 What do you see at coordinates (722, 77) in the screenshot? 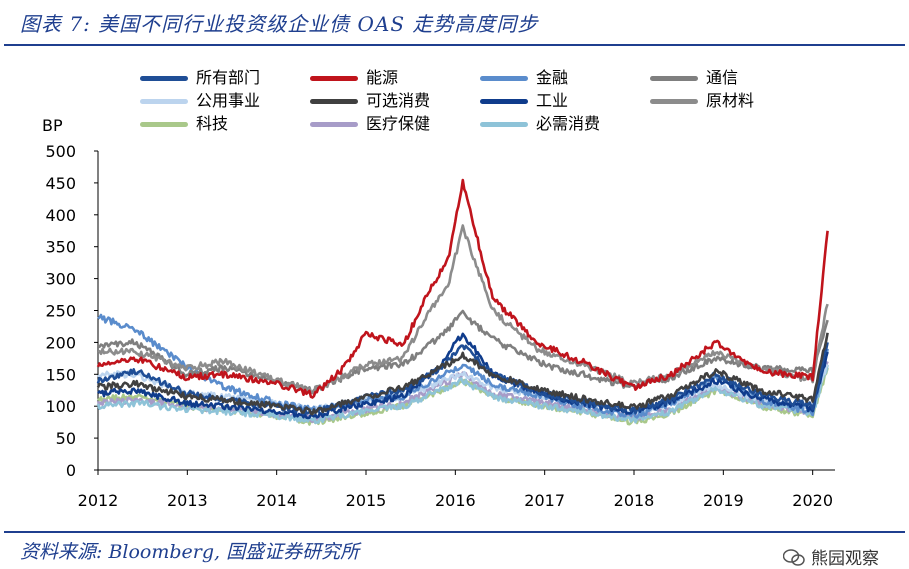
I see `legend-label: 通信` at bounding box center [722, 77].